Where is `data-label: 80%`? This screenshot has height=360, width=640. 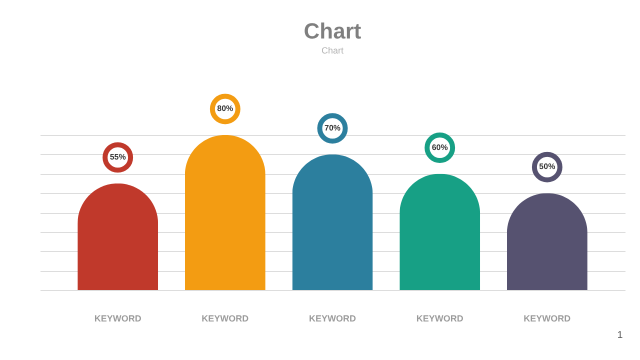
data-label: 80% is located at coordinates (225, 108).